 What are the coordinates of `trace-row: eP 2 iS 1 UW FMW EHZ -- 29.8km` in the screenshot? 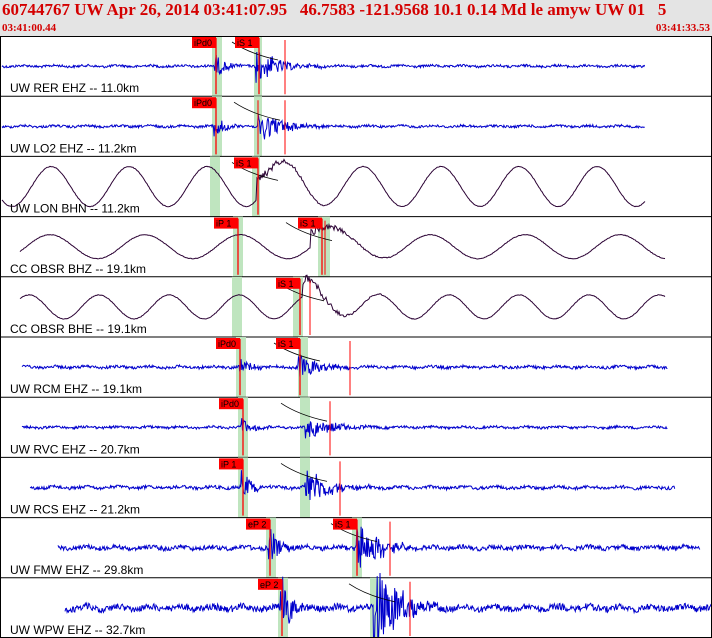 It's located at (356, 548).